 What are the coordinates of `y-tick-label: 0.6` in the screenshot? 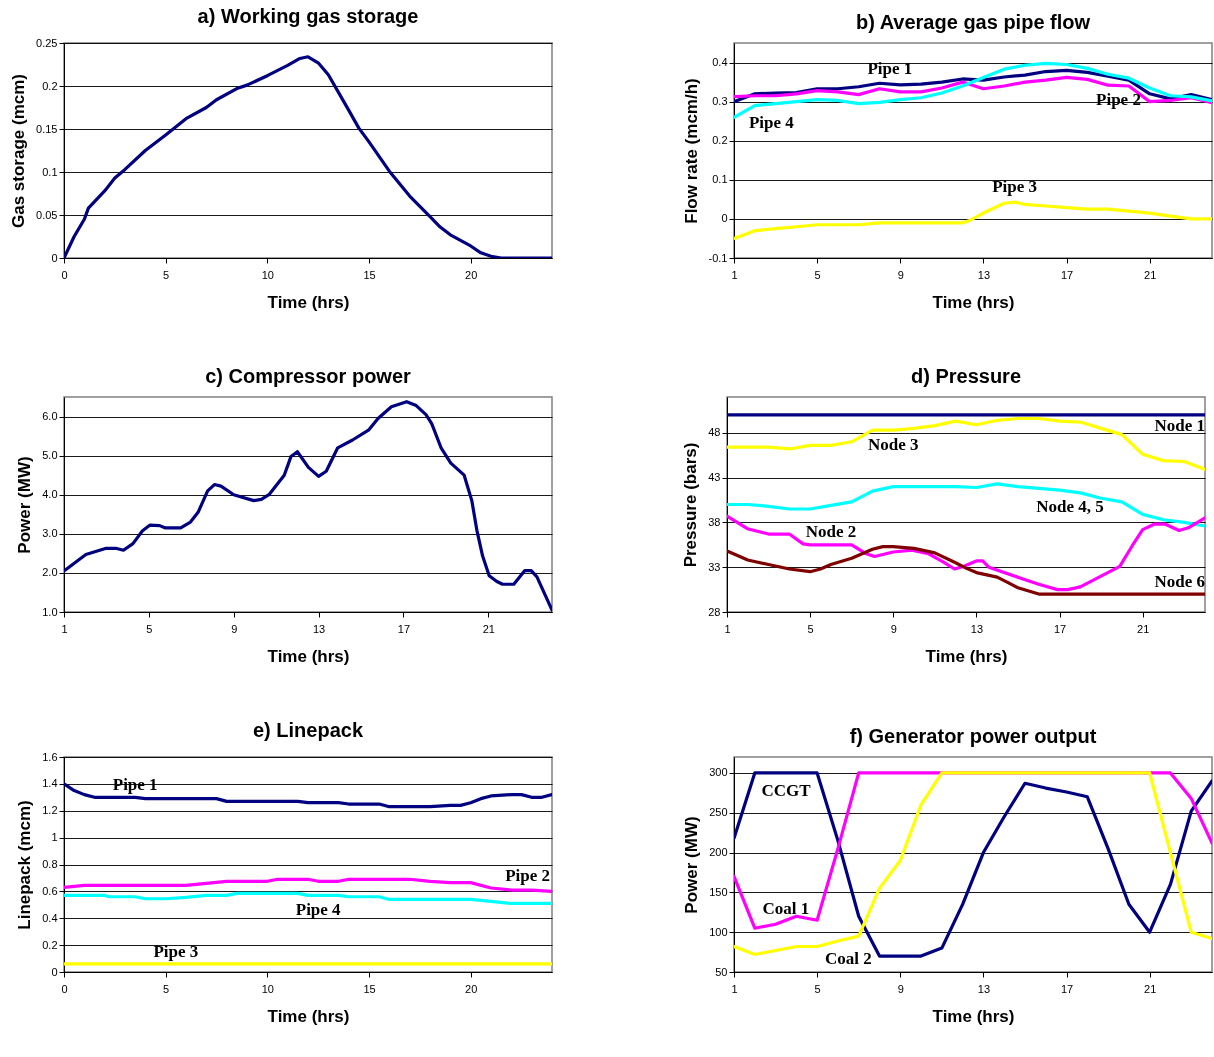 It's located at (50, 890).